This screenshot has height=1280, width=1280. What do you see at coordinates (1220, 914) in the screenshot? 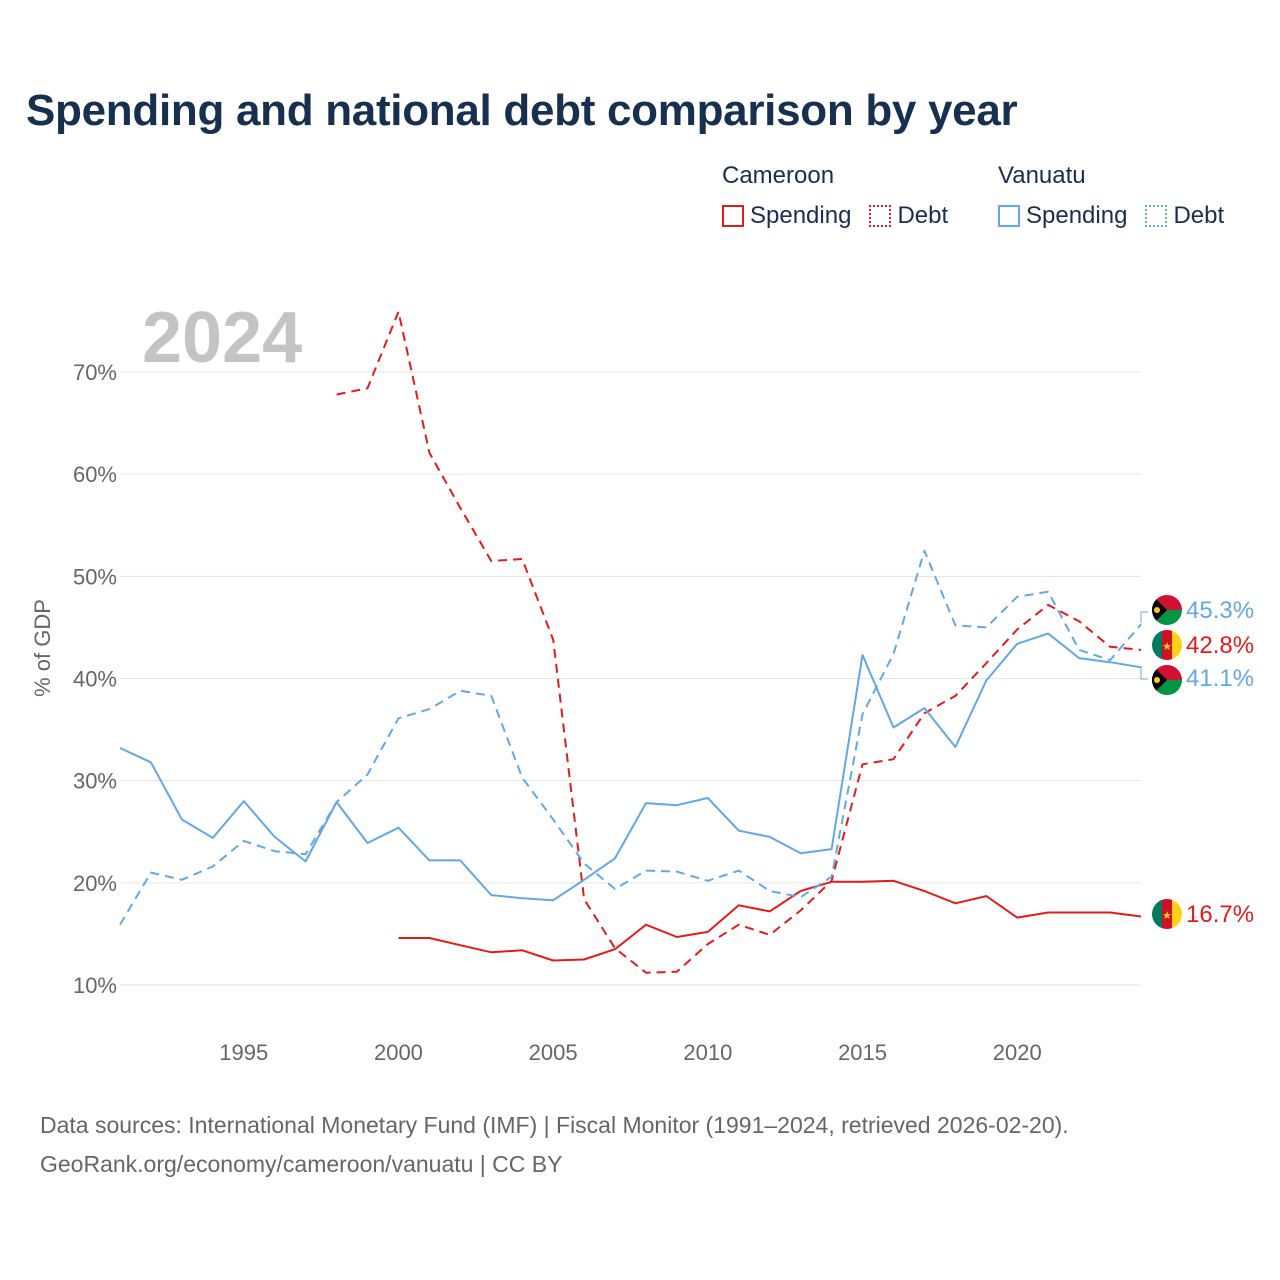
I see `end-label-cameroon-spending: 16.7%` at bounding box center [1220, 914].